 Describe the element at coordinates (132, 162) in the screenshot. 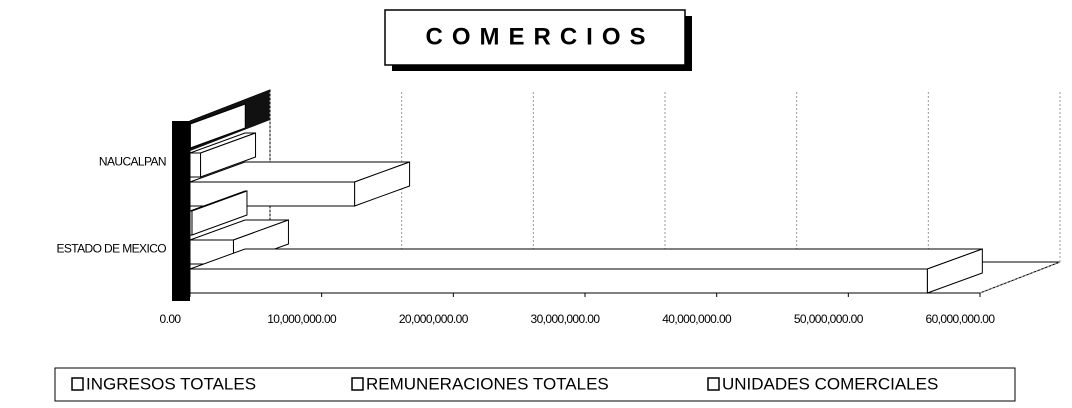

I see `category-label: NAUCALPAN` at that location.